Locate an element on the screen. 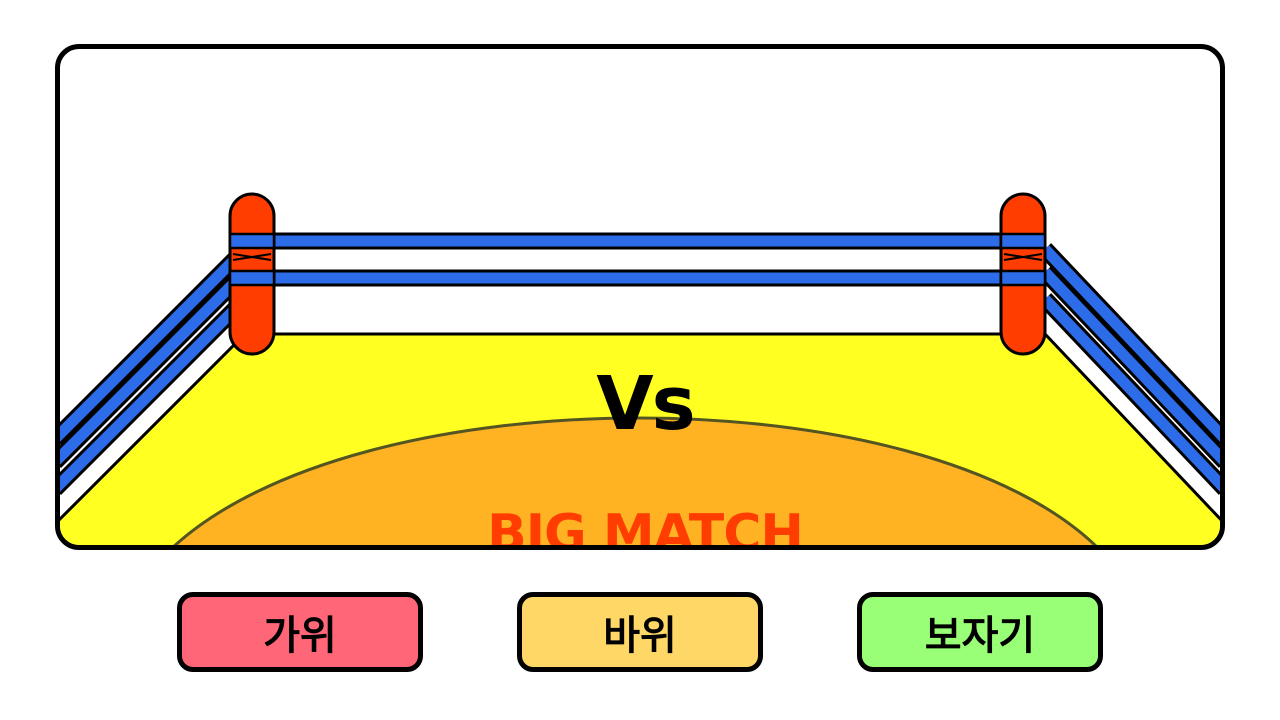  scissors-button: 가위 is located at coordinates (300, 632).